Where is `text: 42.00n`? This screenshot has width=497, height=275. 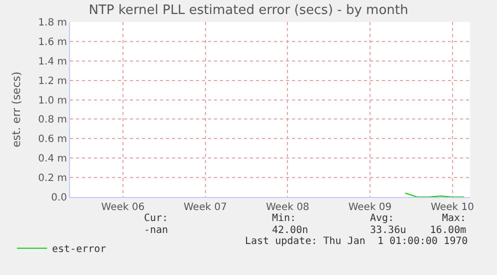 text: 42.00n is located at coordinates (290, 230).